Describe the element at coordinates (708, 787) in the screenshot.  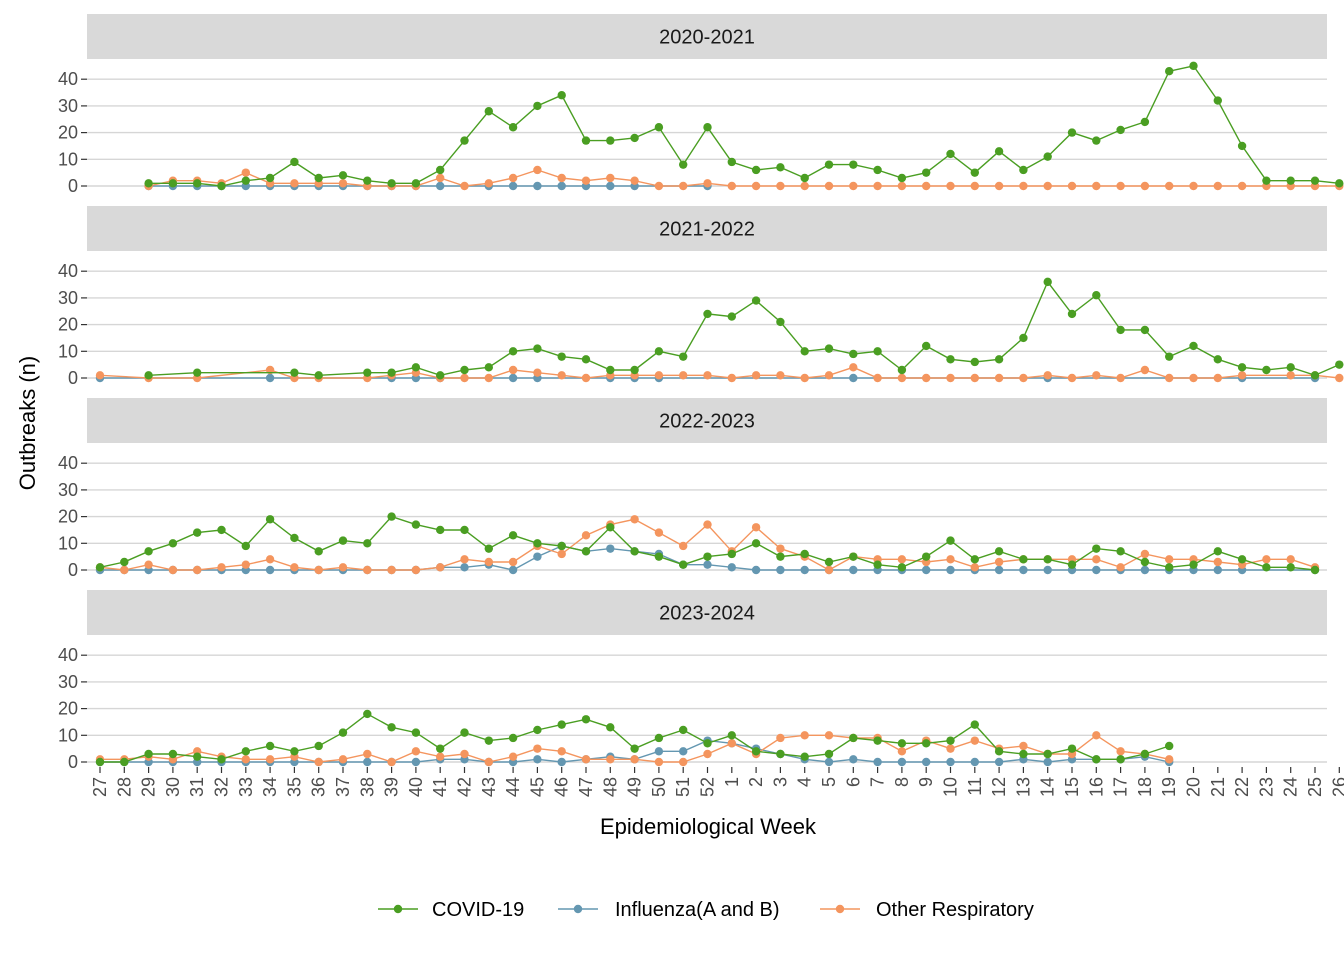
I see `x-tick-label: 52` at that location.